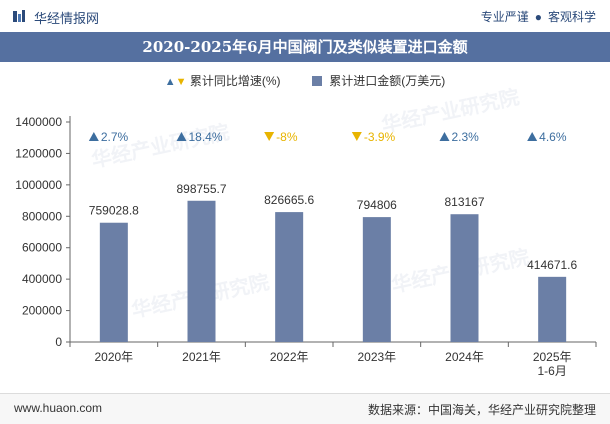 The image size is (610, 424). What do you see at coordinates (376, 357) in the screenshot?
I see `x-tick-label: 2023年` at bounding box center [376, 357].